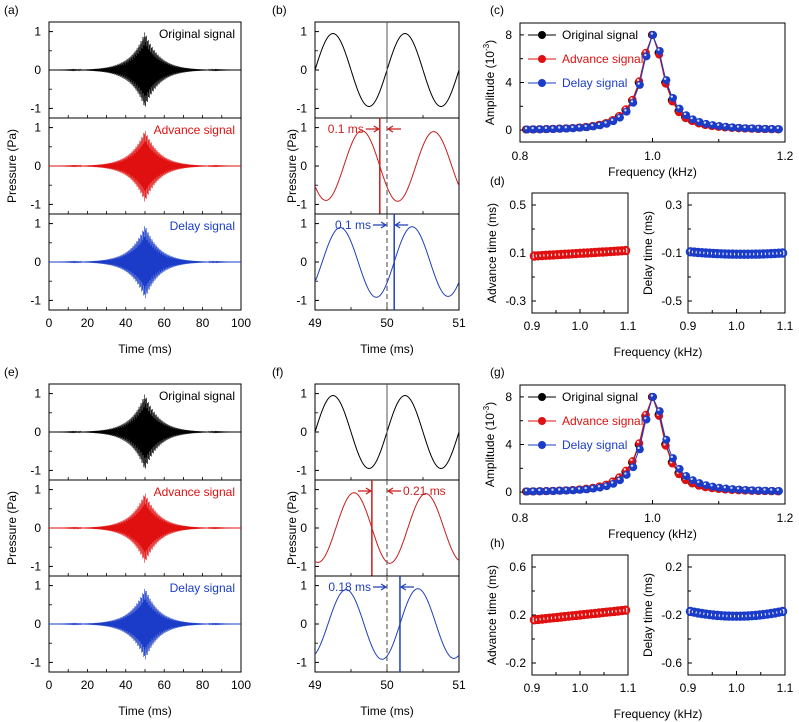 This screenshot has height=722, width=799. Describe the element at coordinates (515, 663) in the screenshot. I see `y-tick-label: -0.2` at that location.